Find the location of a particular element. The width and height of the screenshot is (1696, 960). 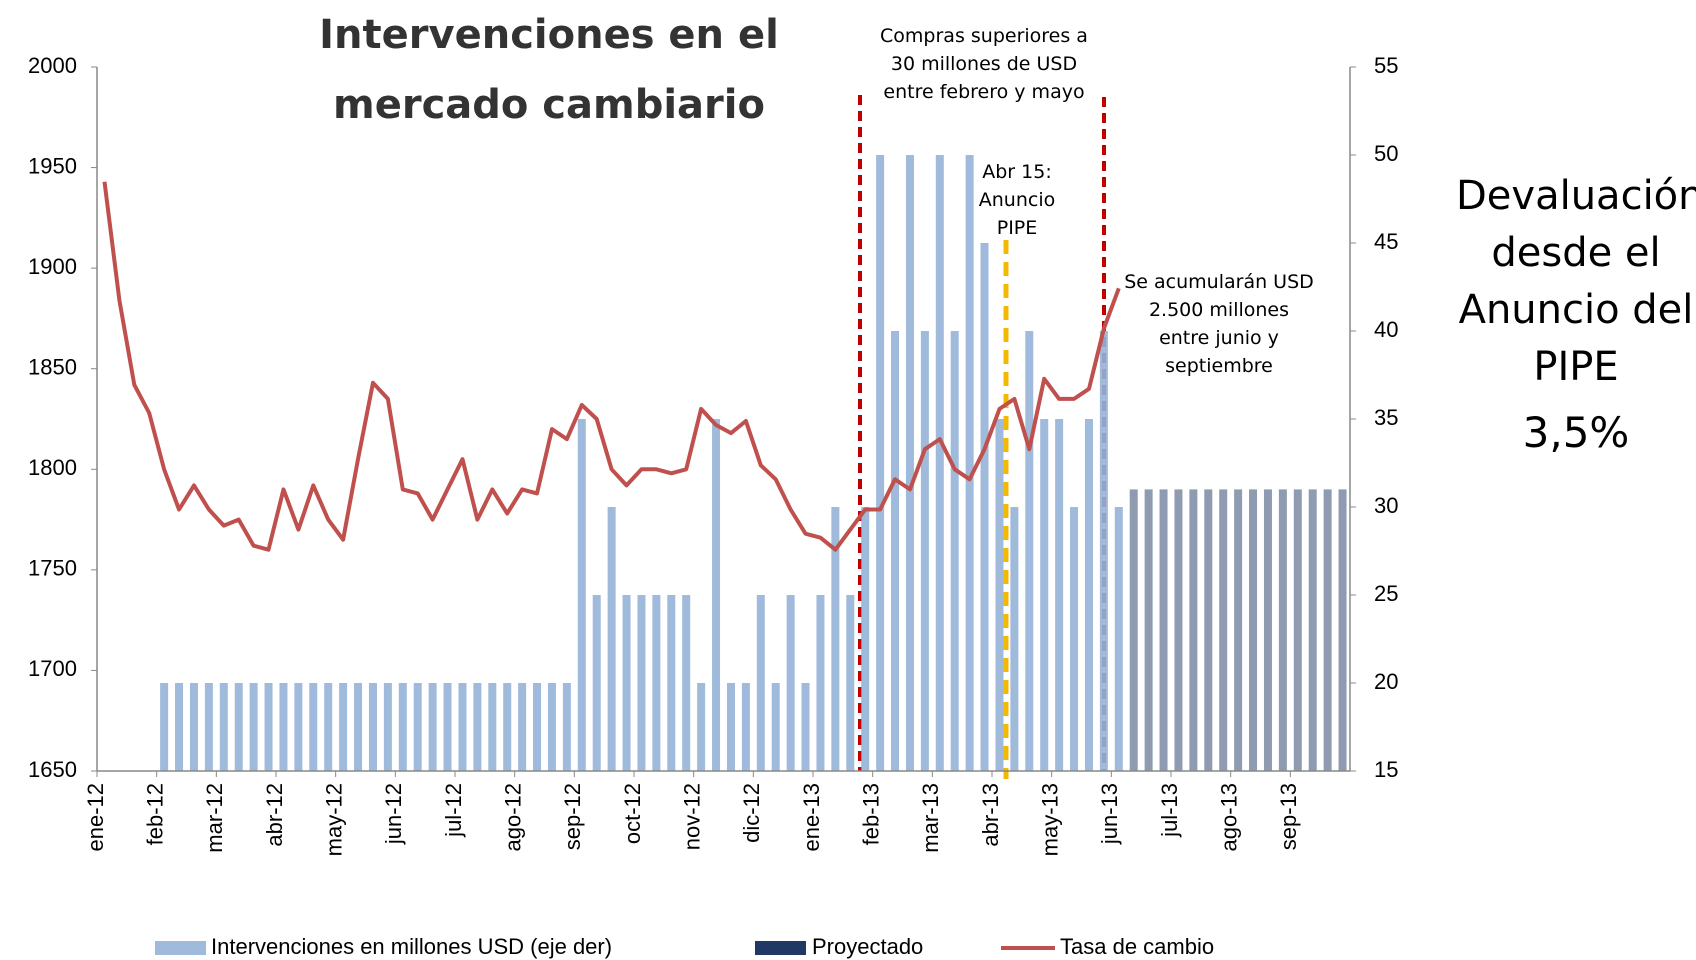

y-tick-label: 1900 is located at coordinates (52, 266).